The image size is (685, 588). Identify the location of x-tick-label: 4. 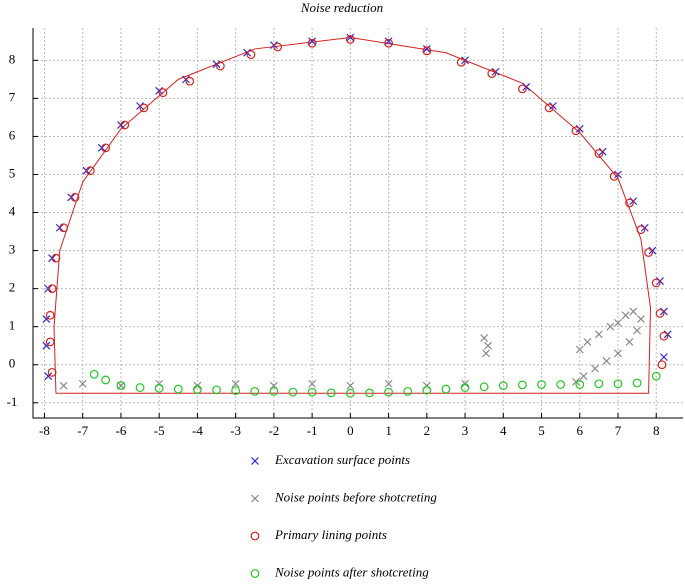
(503, 430).